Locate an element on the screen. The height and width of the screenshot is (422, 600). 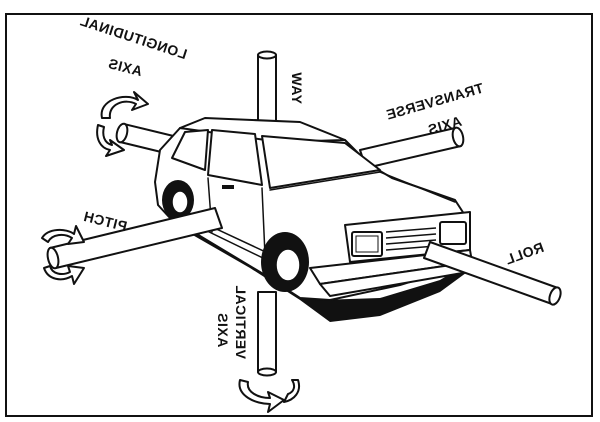
longitudinal-rotation-arrow-icon is located at coordinates (122, 124).